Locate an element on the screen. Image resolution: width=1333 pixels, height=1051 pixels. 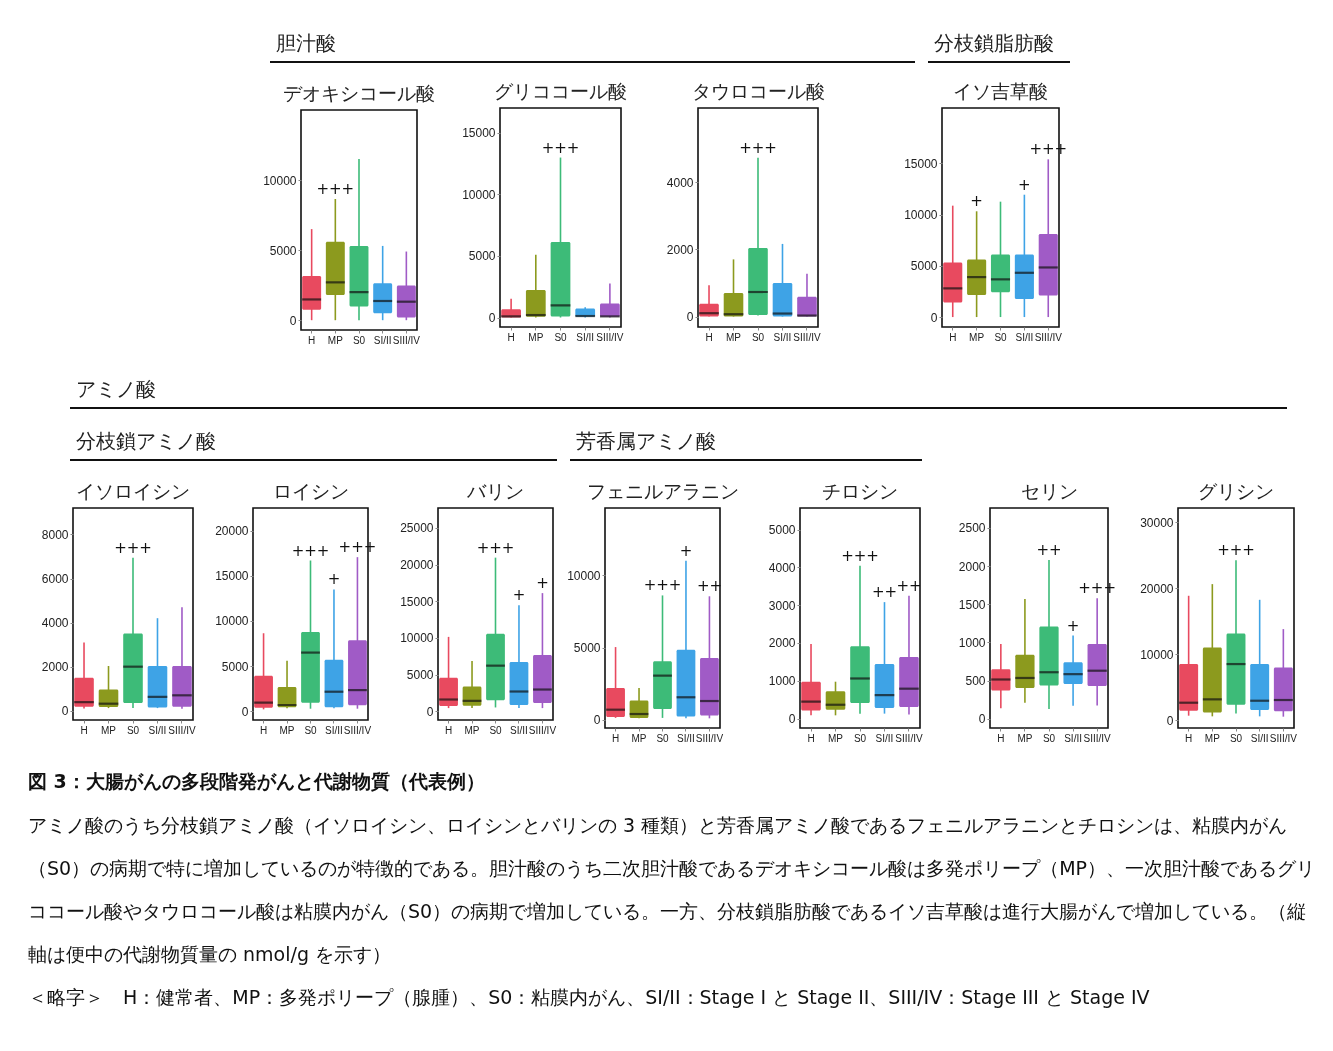
chart-title: イソ吉草酸 is located at coordinates (1000, 91).